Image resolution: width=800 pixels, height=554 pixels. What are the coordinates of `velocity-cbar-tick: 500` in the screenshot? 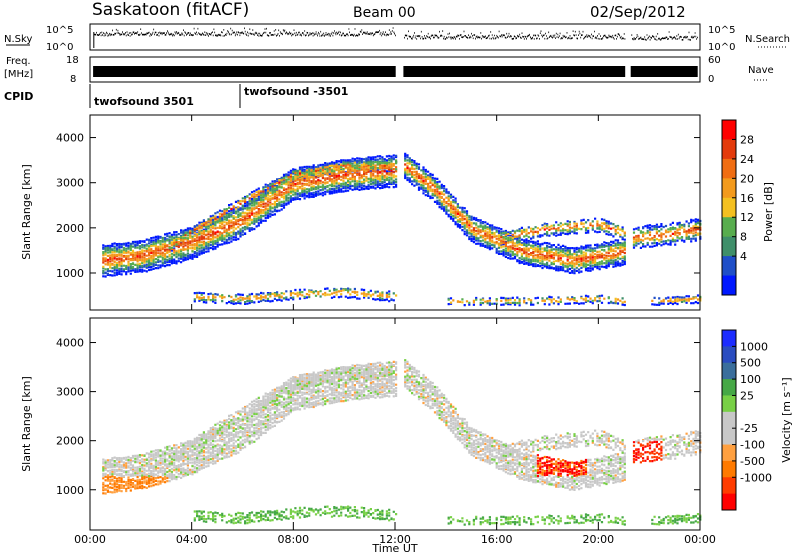 It's located at (750, 363).